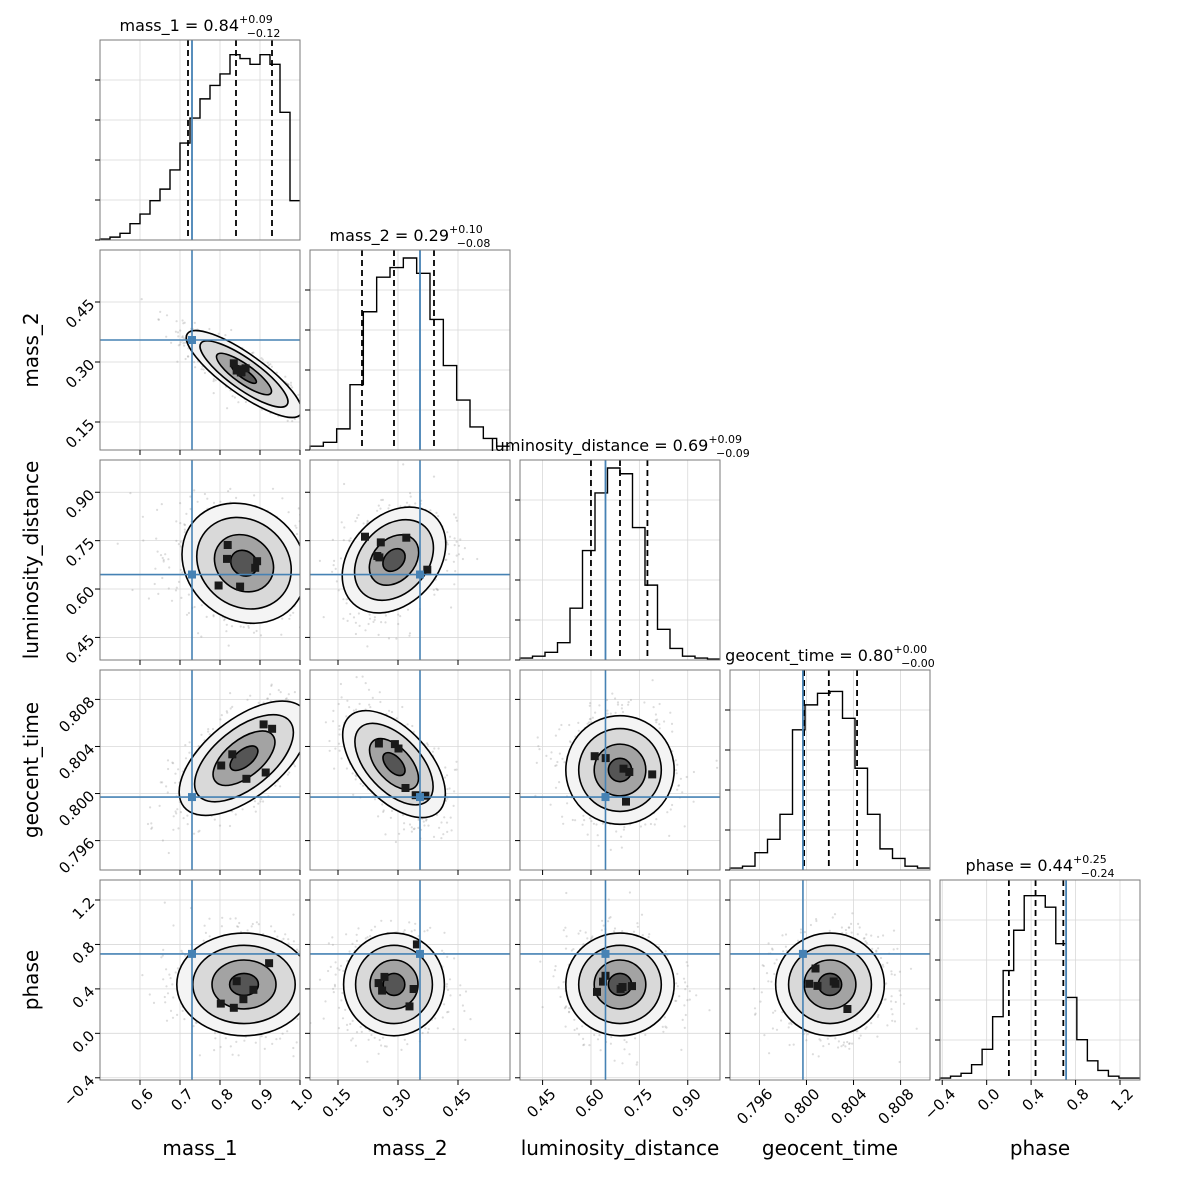  I want to click on panel-frame, so click(200, 560).